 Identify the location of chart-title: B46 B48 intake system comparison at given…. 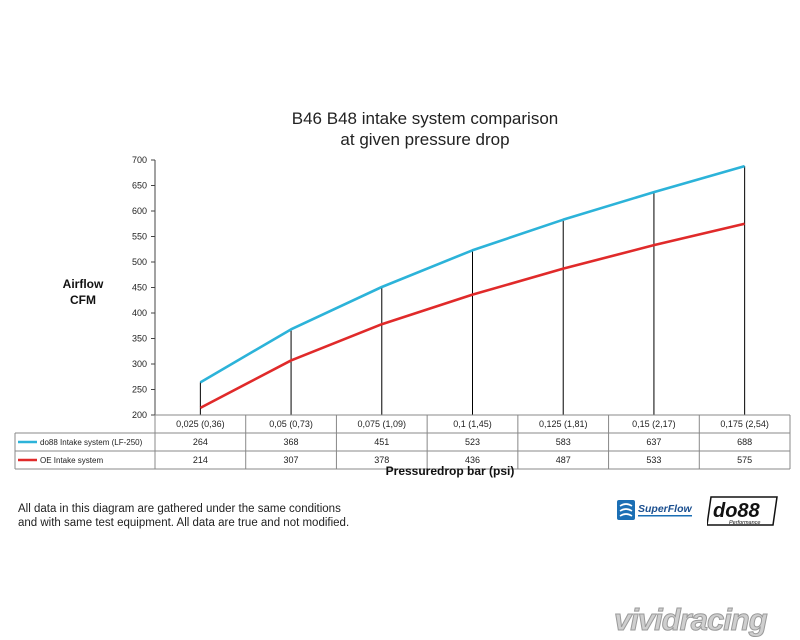
(425, 129).